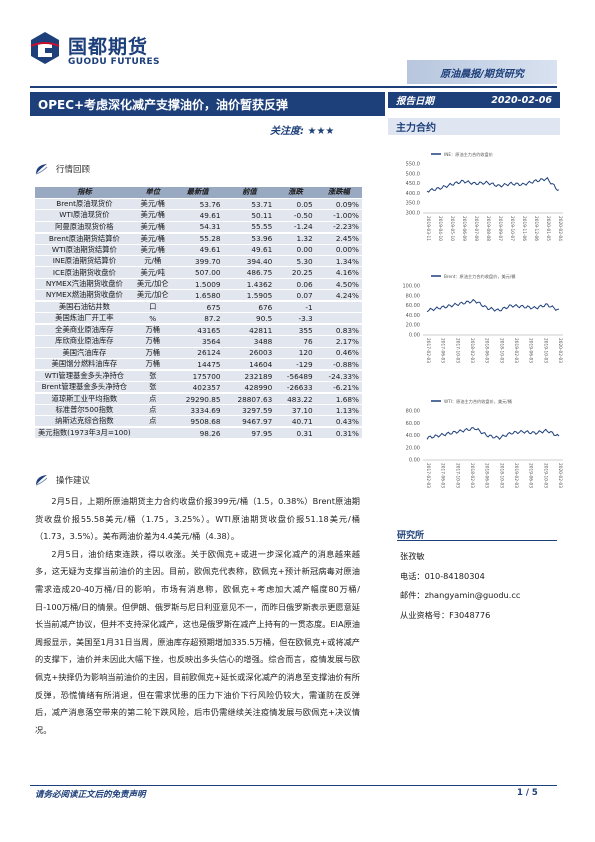 Image resolution: width=595 pixels, height=842 pixels. What do you see at coordinates (249, 227) in the screenshot?
I see `table-cell: 55.55` at bounding box center [249, 227].